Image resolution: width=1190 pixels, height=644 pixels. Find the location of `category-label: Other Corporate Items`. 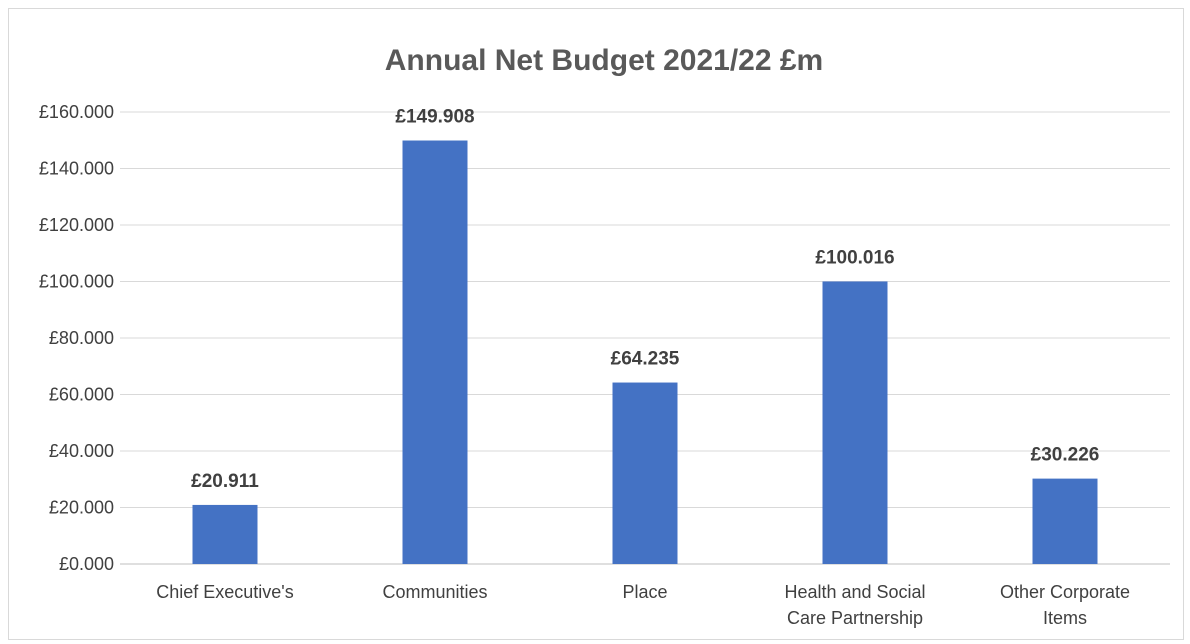

category-label: Other Corporate Items is located at coordinates (1065, 605).